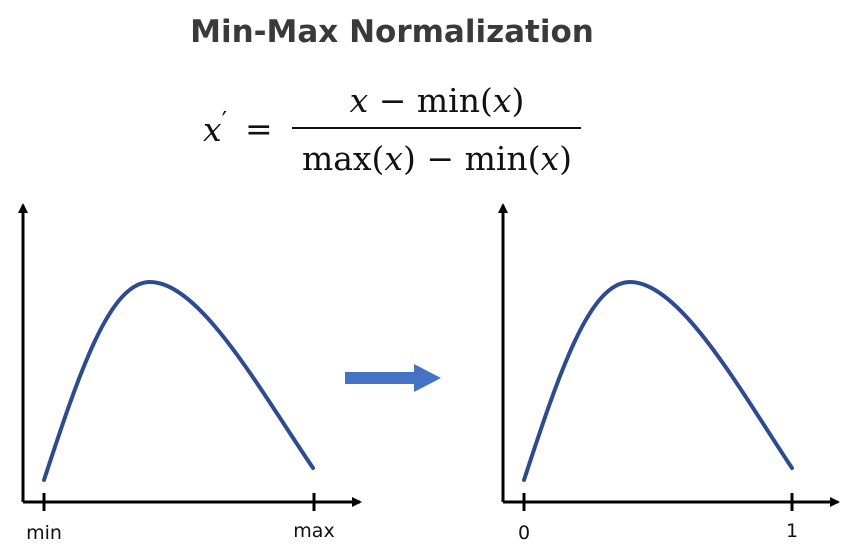 The image size is (849, 546). Describe the element at coordinates (378, 158) in the screenshot. I see `denominator-open1: (` at that location.